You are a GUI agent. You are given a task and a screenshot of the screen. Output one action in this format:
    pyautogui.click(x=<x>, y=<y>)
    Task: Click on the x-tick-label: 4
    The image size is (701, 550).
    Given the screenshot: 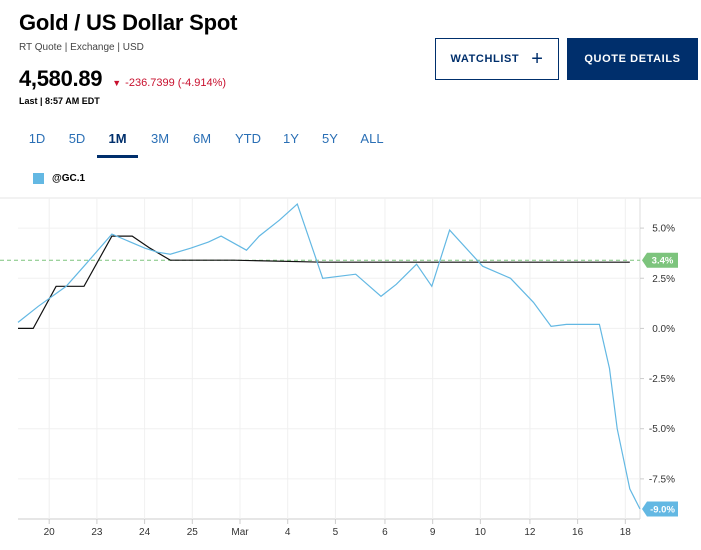 What is the action you would take?
    pyautogui.click(x=288, y=532)
    